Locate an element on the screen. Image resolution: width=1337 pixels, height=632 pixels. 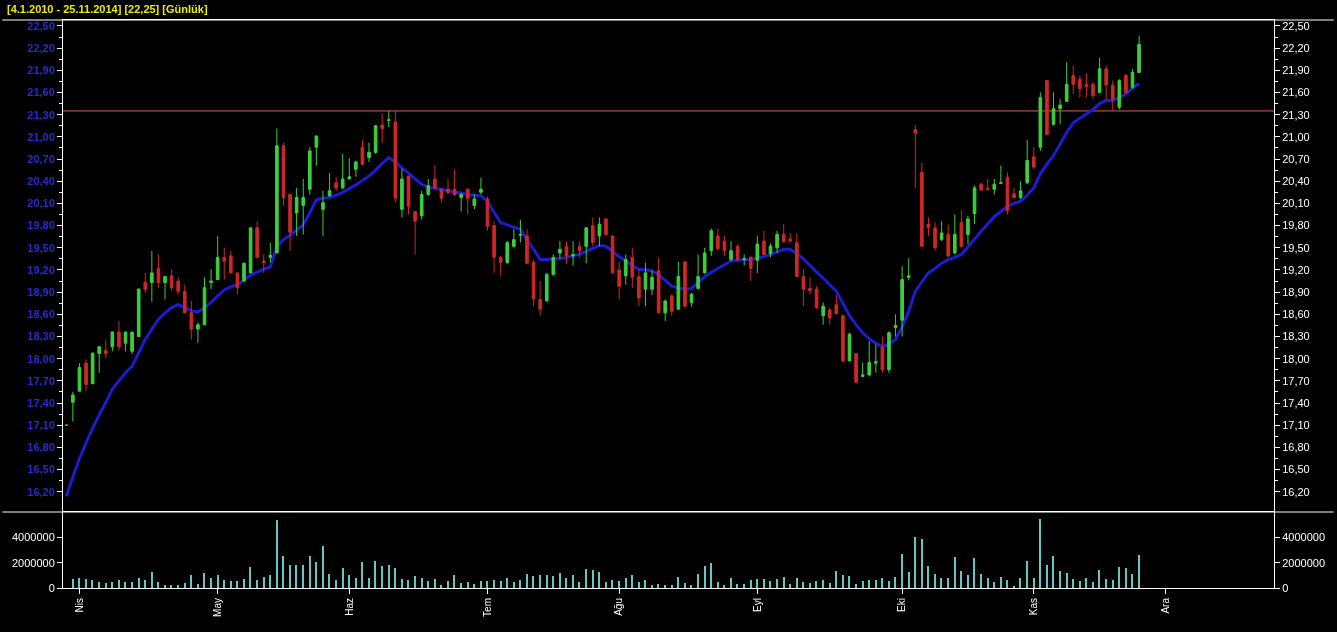
y2-tick-label: 0 is located at coordinates (1285, 587).